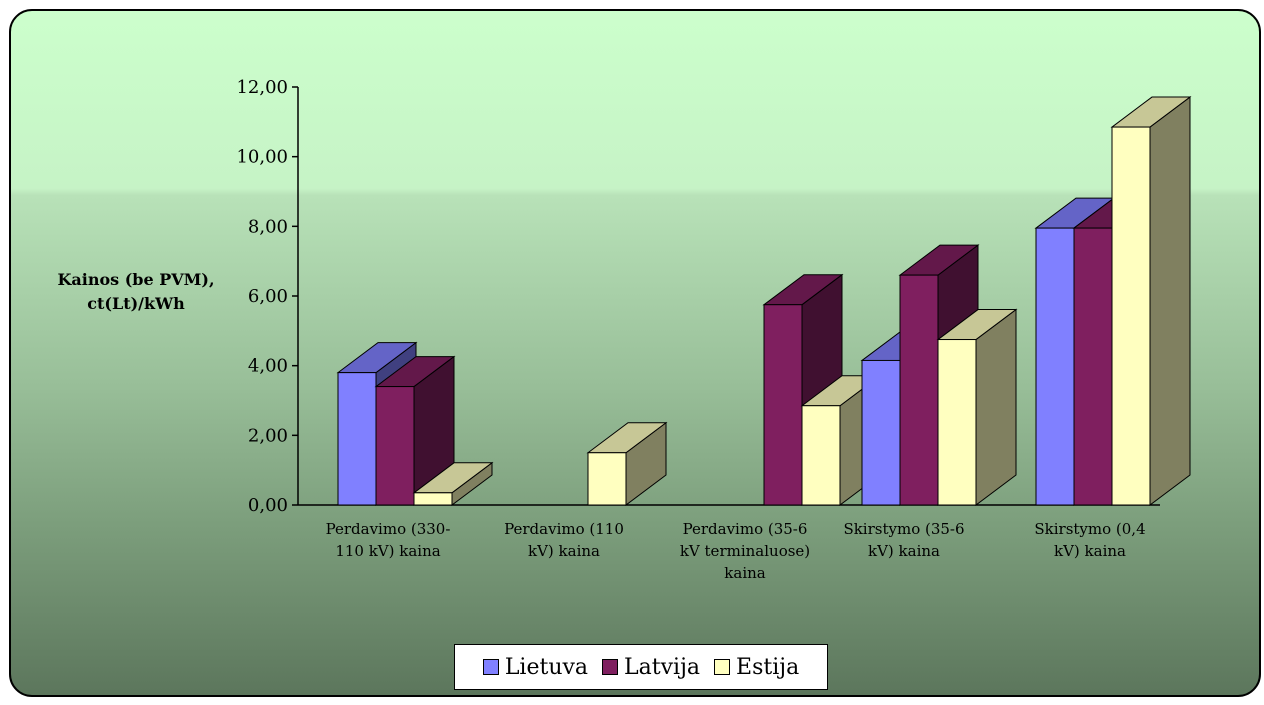 The height and width of the screenshot is (705, 1264). I want to click on y-tick-label: 6,00, so click(268, 296).